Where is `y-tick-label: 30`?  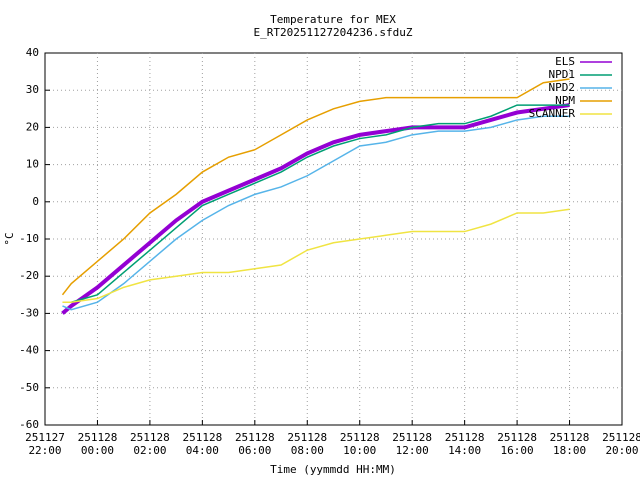
y-tick-label: 30 is located at coordinates (32, 89).